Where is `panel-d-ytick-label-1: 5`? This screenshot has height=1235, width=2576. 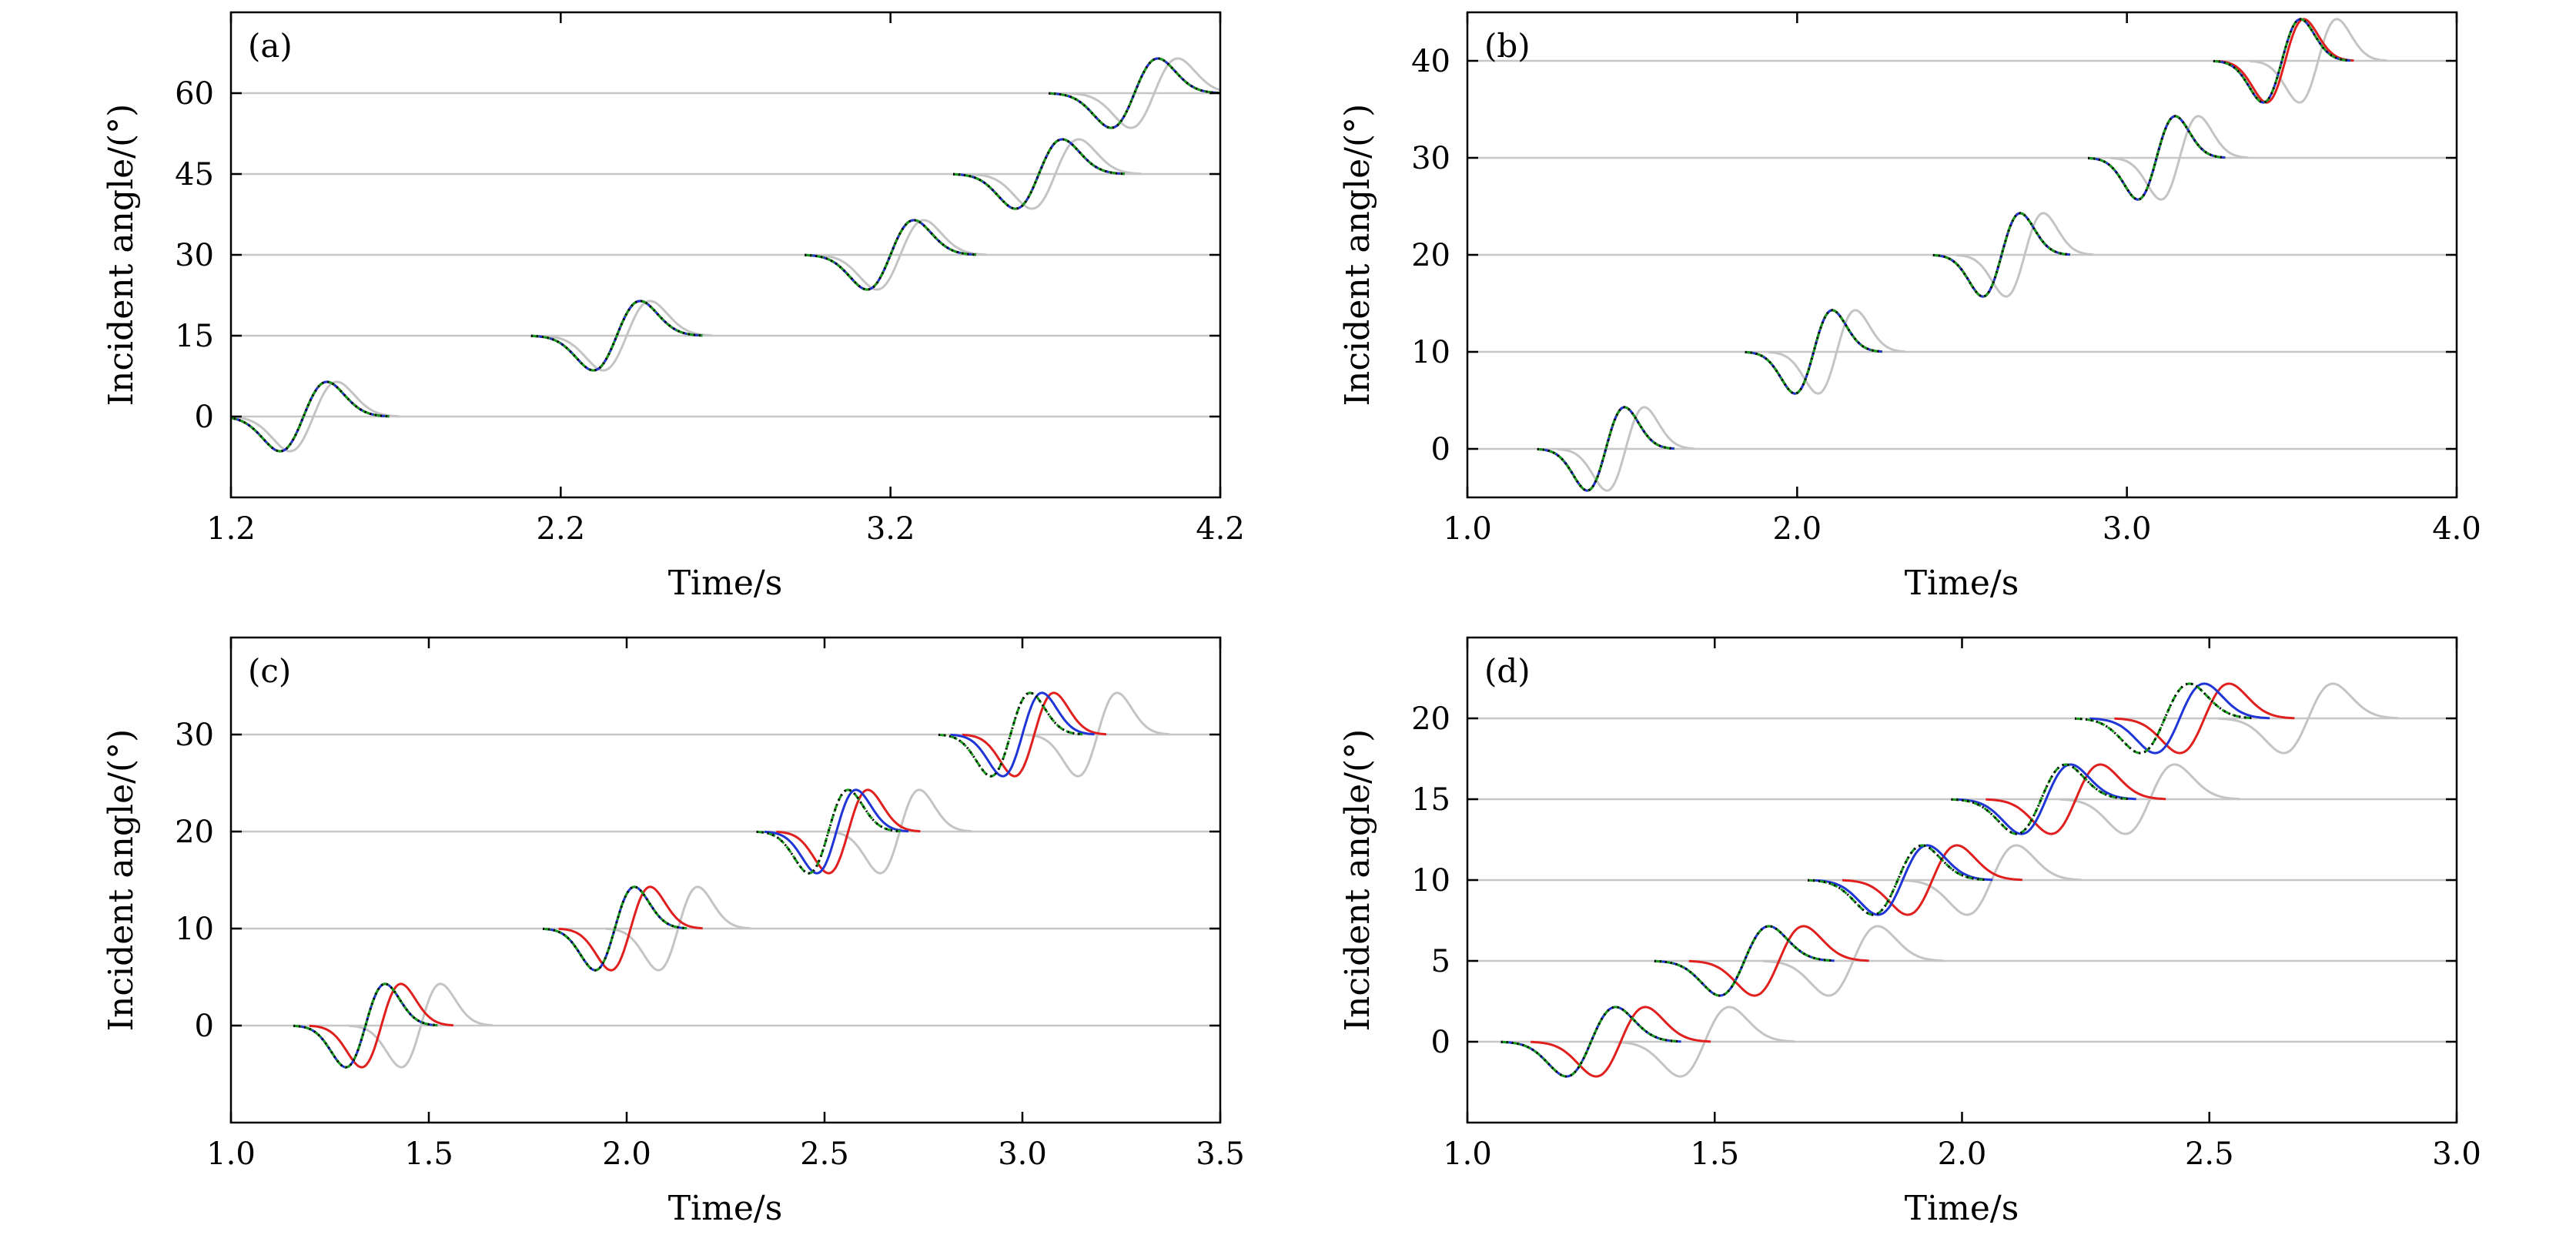 panel-d-ytick-label-1: 5 is located at coordinates (1441, 961).